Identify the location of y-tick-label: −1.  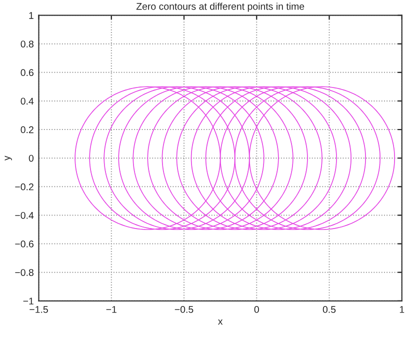
(28, 301).